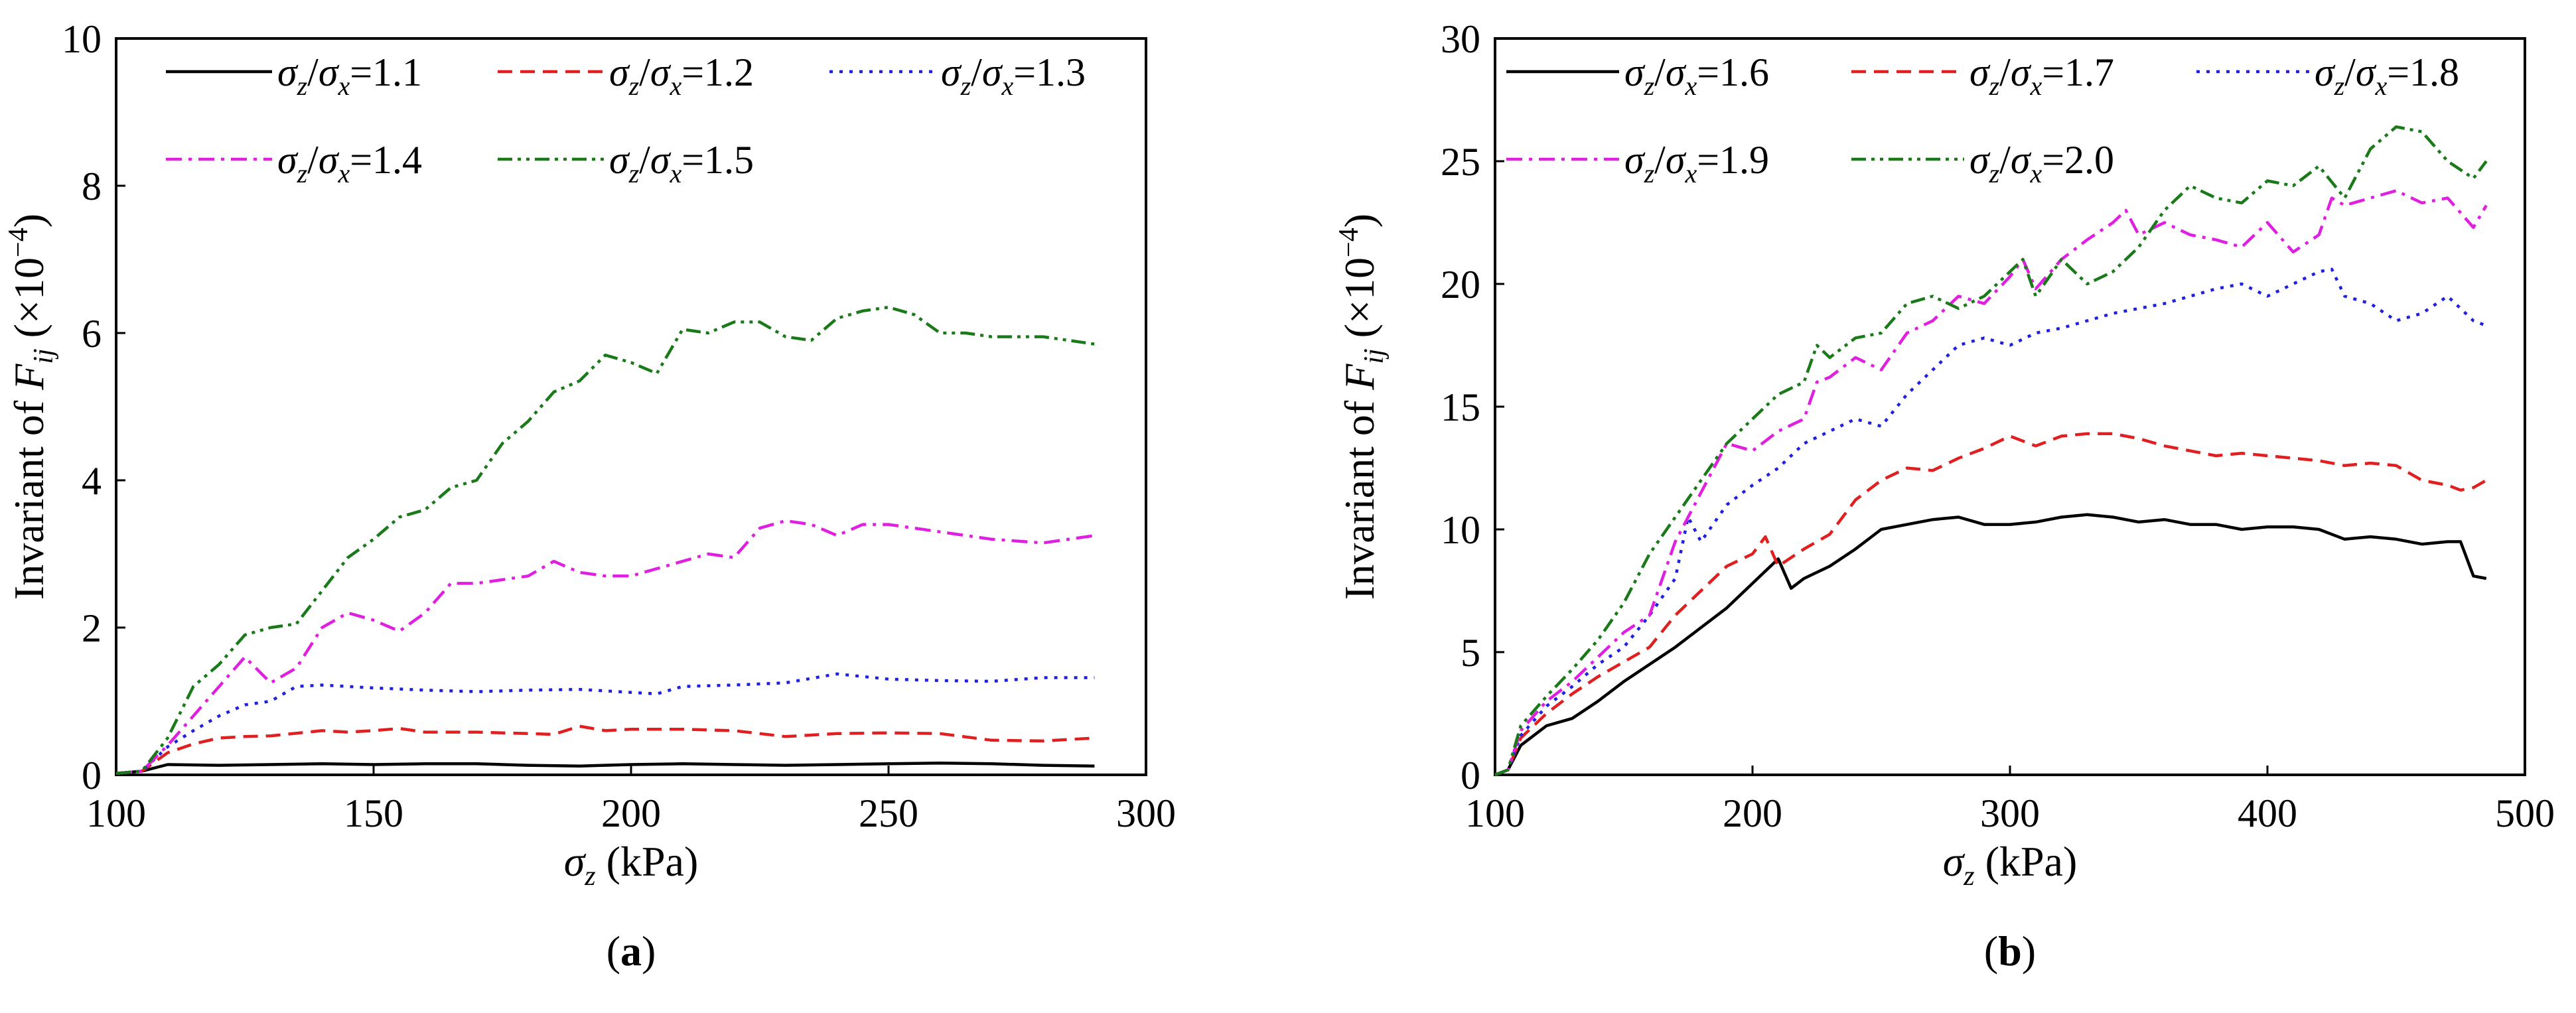 The image size is (2576, 1013). What do you see at coordinates (92, 334) in the screenshot?
I see `y-tick-label: 6` at bounding box center [92, 334].